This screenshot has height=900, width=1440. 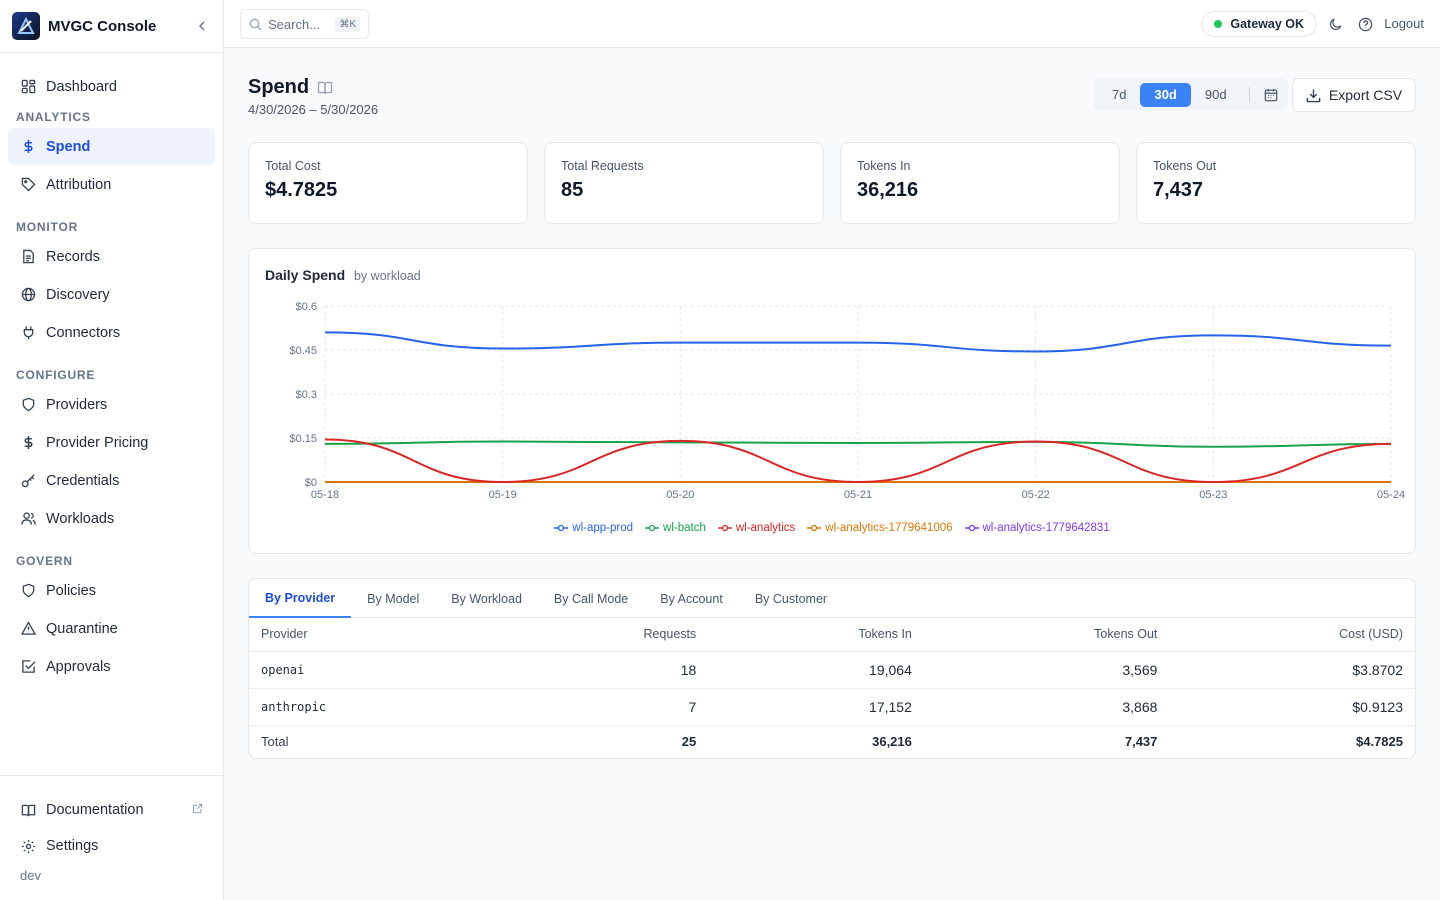 What do you see at coordinates (83, 480) in the screenshot?
I see `nav-label: Credentials` at bounding box center [83, 480].